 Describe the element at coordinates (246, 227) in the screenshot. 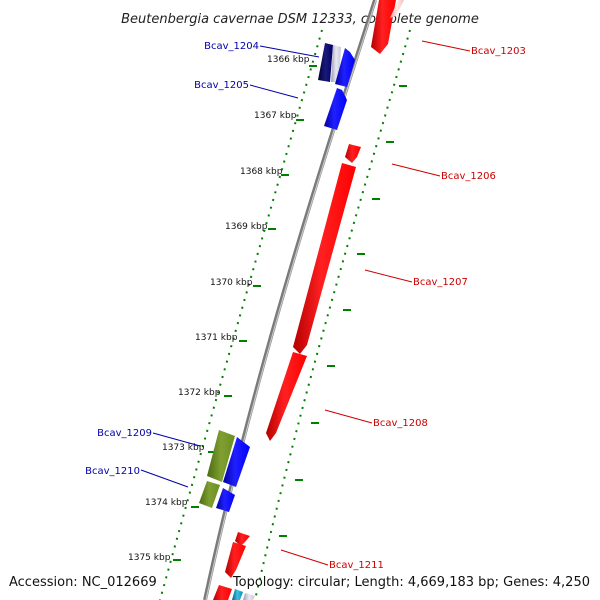

I see `tick-label: 1369 kbp` at that location.